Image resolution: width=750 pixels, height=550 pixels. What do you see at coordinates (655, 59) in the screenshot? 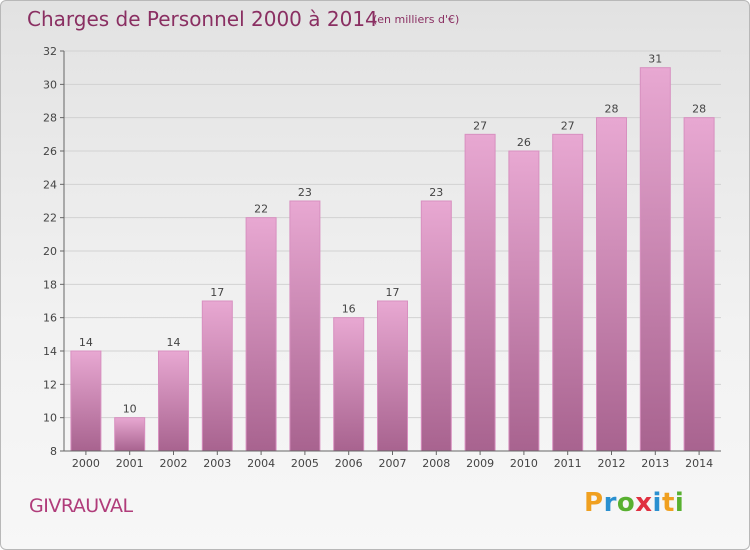
I see `bar-value-label: 31` at bounding box center [655, 59].